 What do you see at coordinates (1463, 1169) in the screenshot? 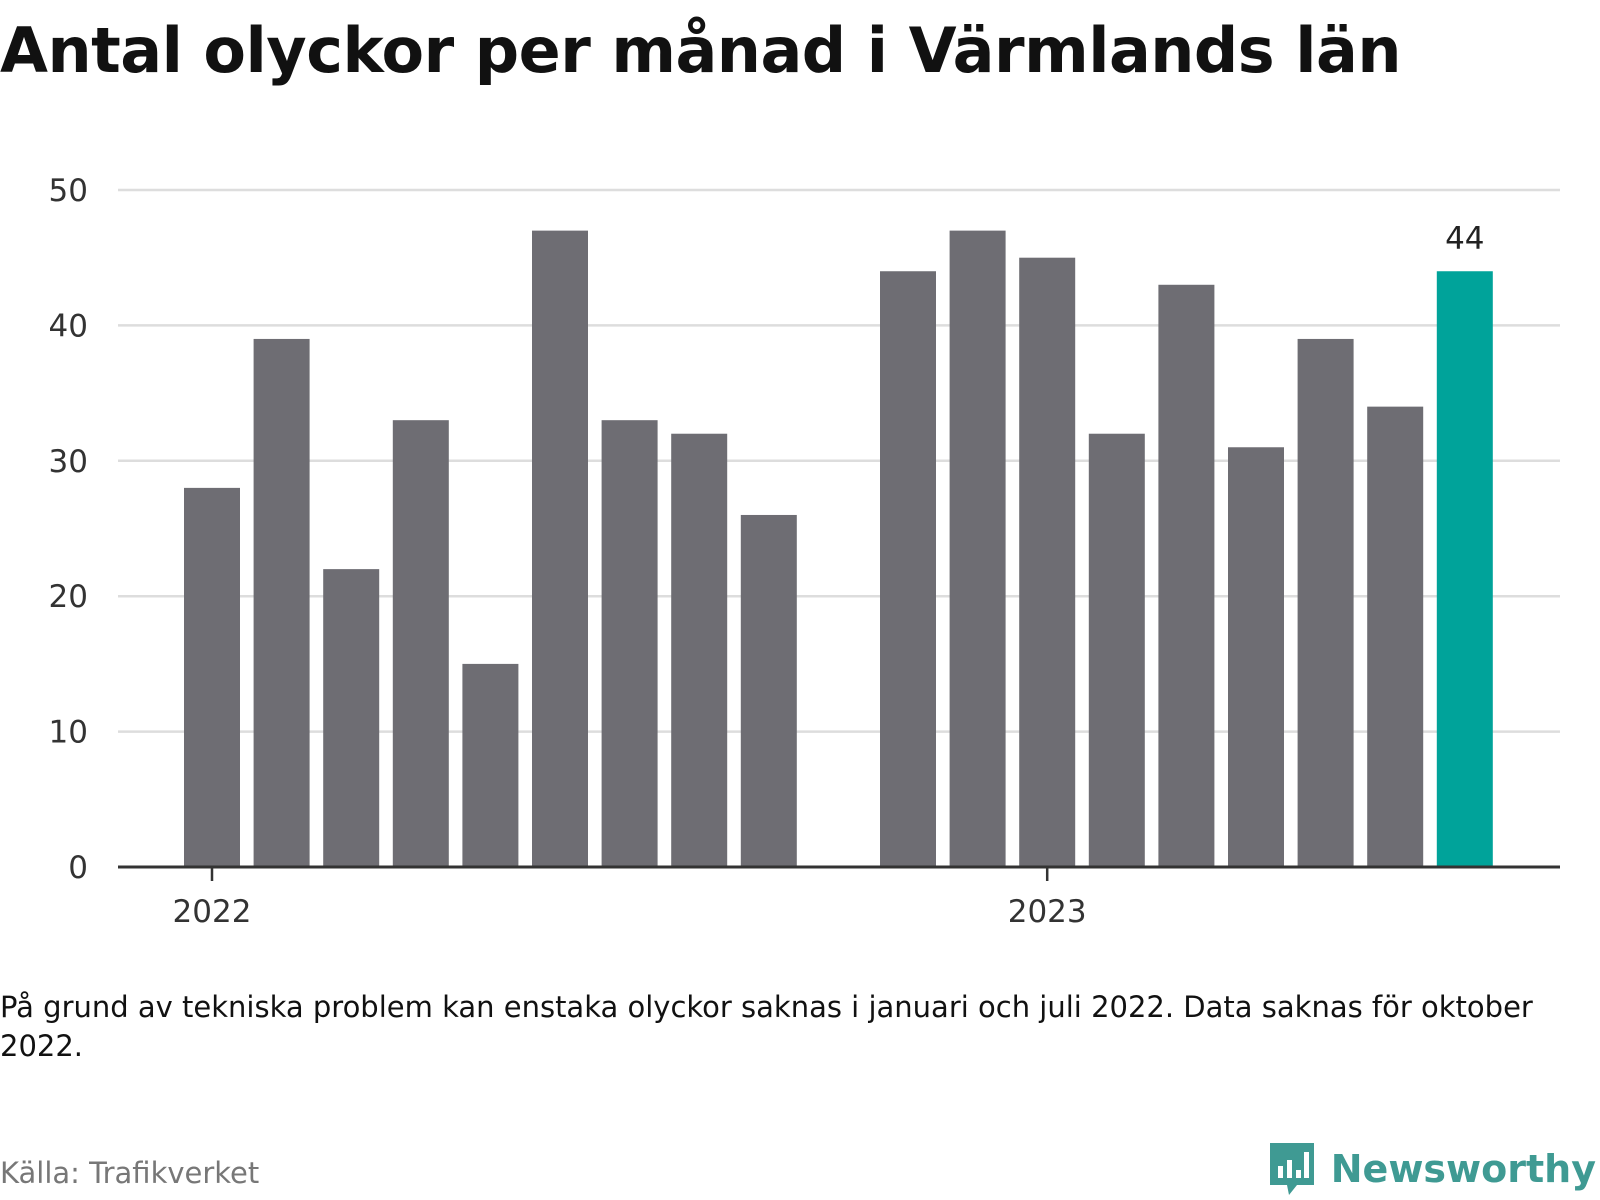
I see `brand-name: Newsworthy` at bounding box center [1463, 1169].